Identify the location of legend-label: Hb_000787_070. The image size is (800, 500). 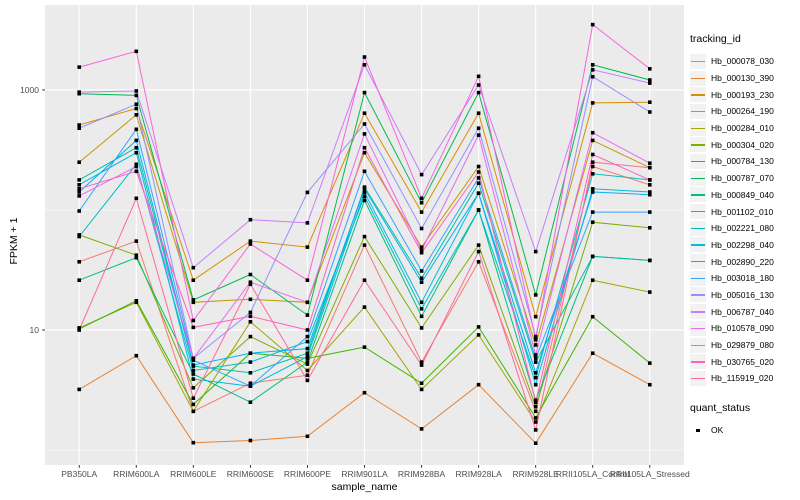
(742, 178).